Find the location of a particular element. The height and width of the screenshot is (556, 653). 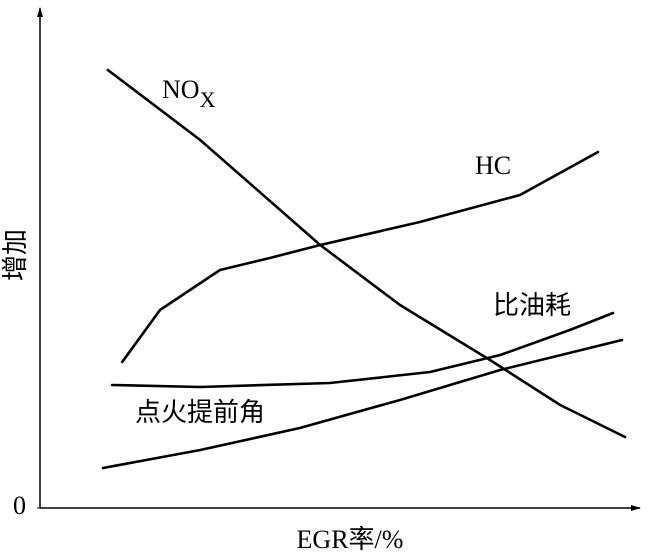

y-tick-label: 0 is located at coordinates (19, 505).